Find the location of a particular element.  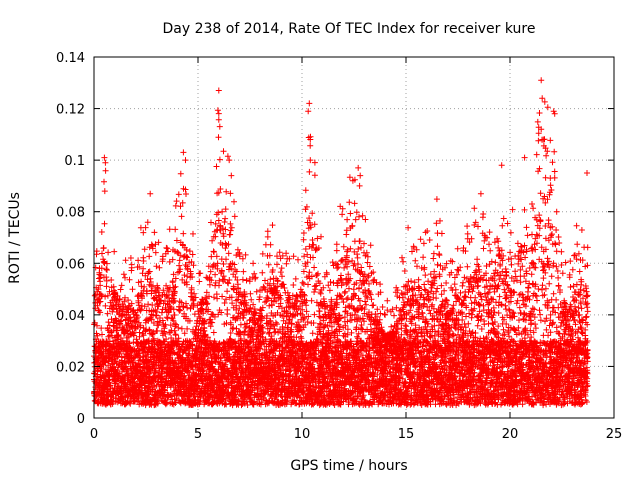

x-tick-label: 5 is located at coordinates (198, 434).